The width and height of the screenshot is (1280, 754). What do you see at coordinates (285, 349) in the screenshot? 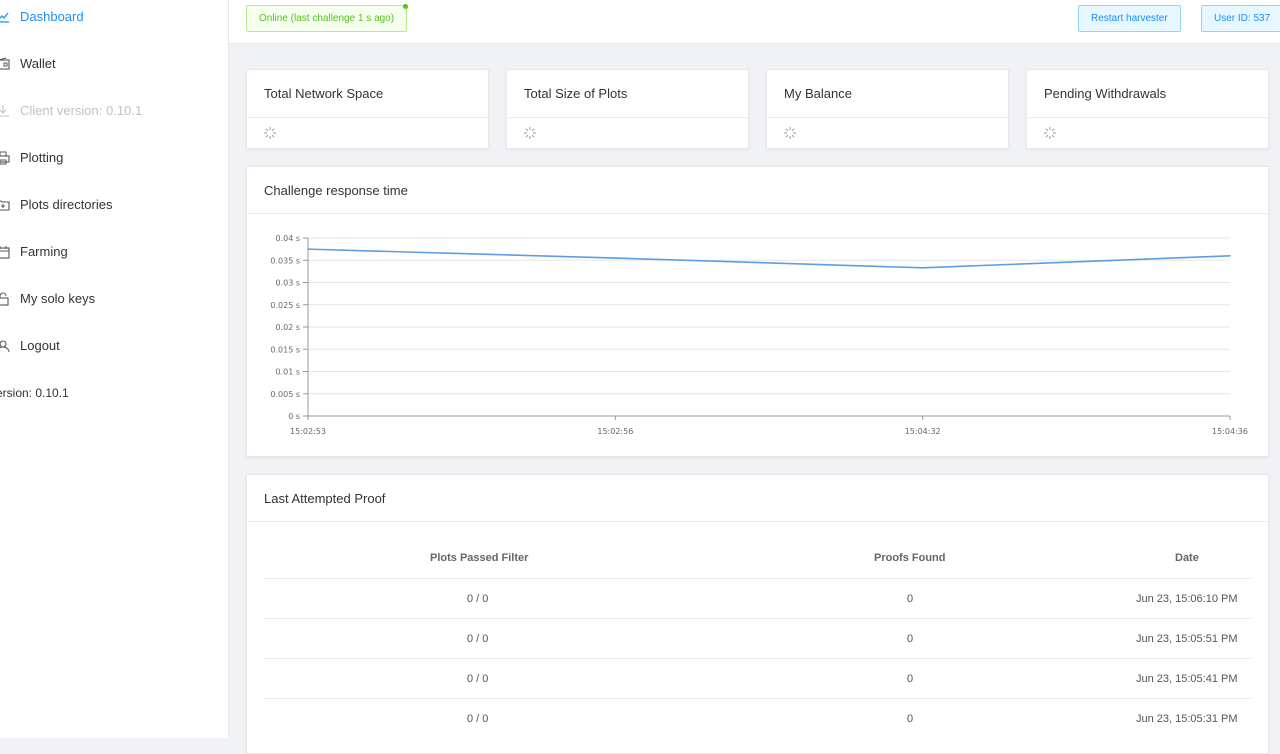
I see `y-tick-label: 0.015 s` at bounding box center [285, 349].